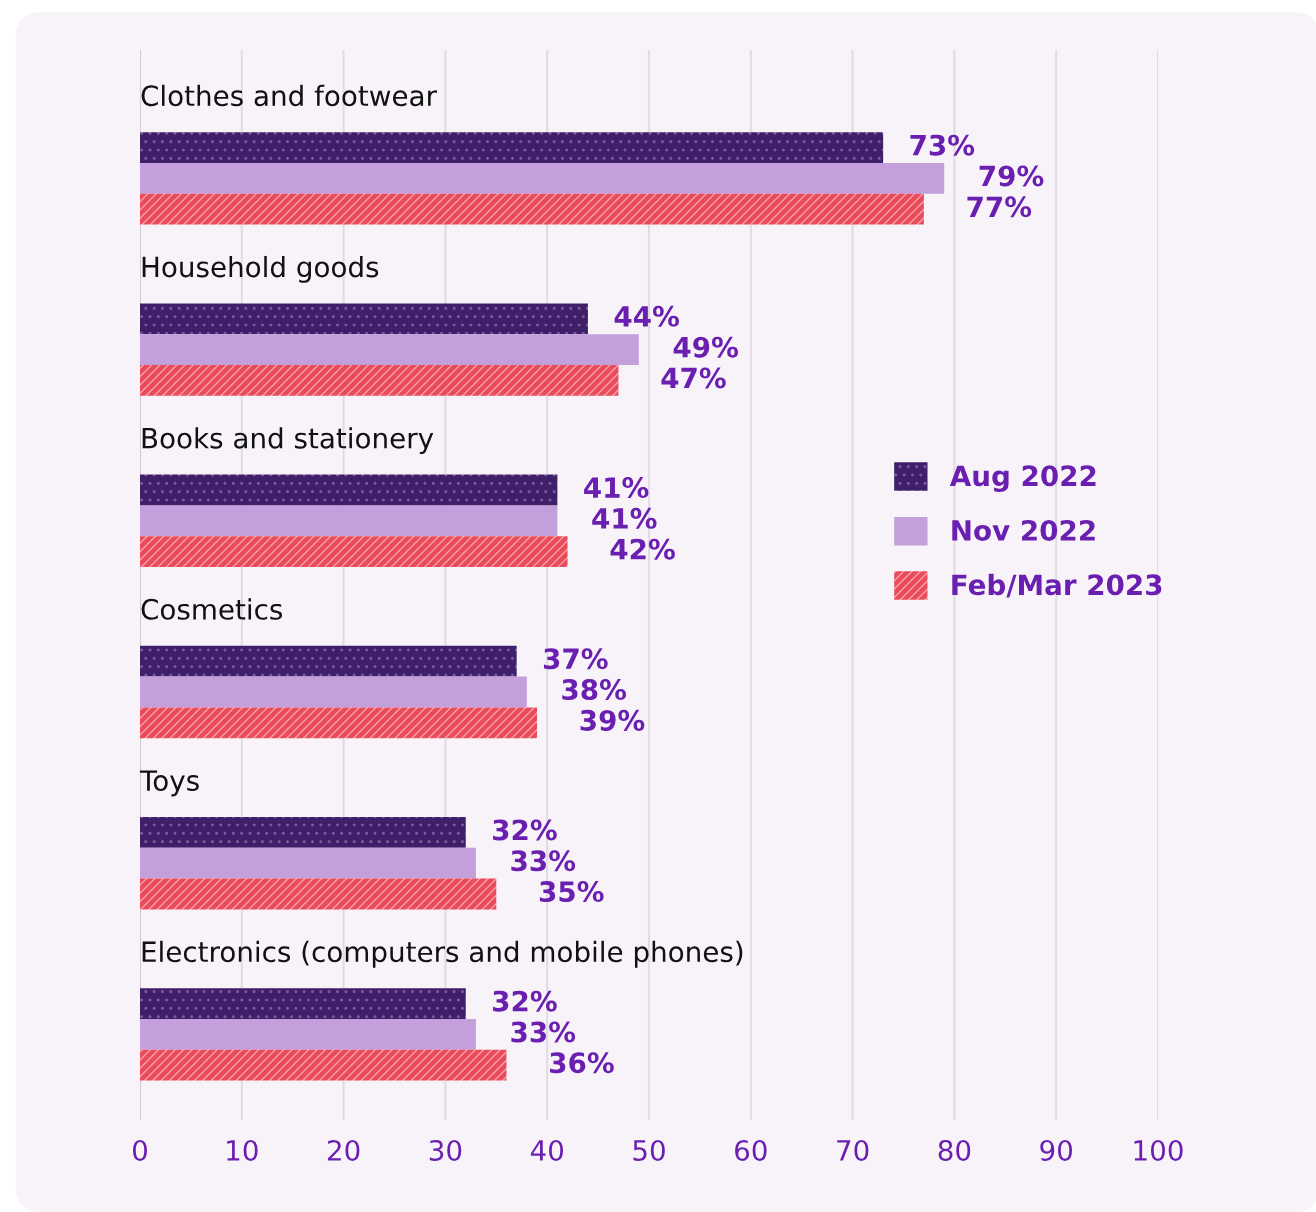  What do you see at coordinates (288, 441) in the screenshot?
I see `y-tick-label: Books and stationery` at bounding box center [288, 441].